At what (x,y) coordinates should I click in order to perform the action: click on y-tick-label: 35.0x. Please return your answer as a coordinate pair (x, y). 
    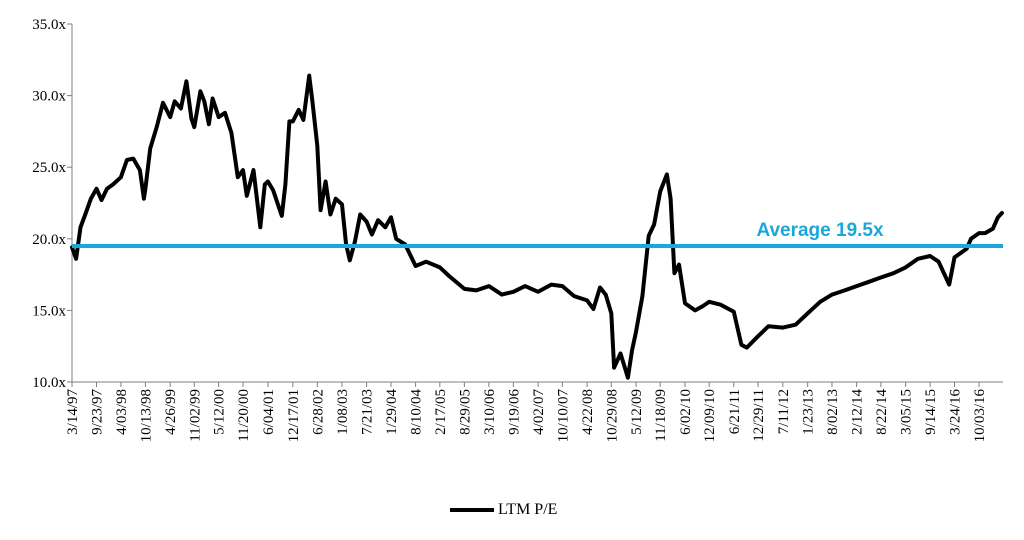
    Looking at the image, I should click on (49, 25).